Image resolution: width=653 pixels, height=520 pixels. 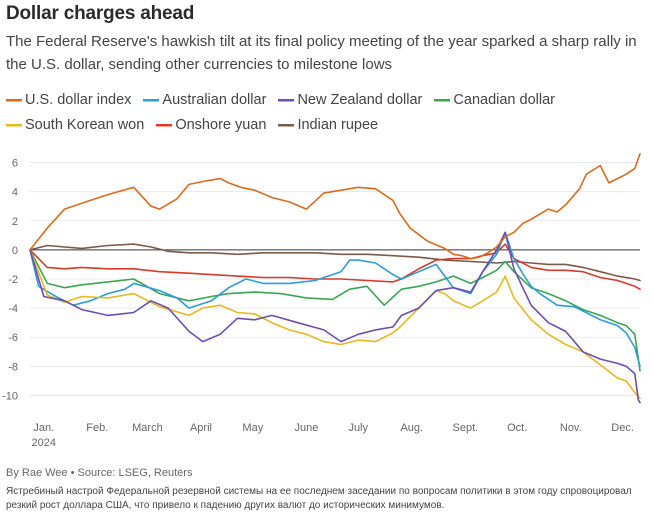 What do you see at coordinates (15, 251) in the screenshot?
I see `y-tick-label: 0` at bounding box center [15, 251].